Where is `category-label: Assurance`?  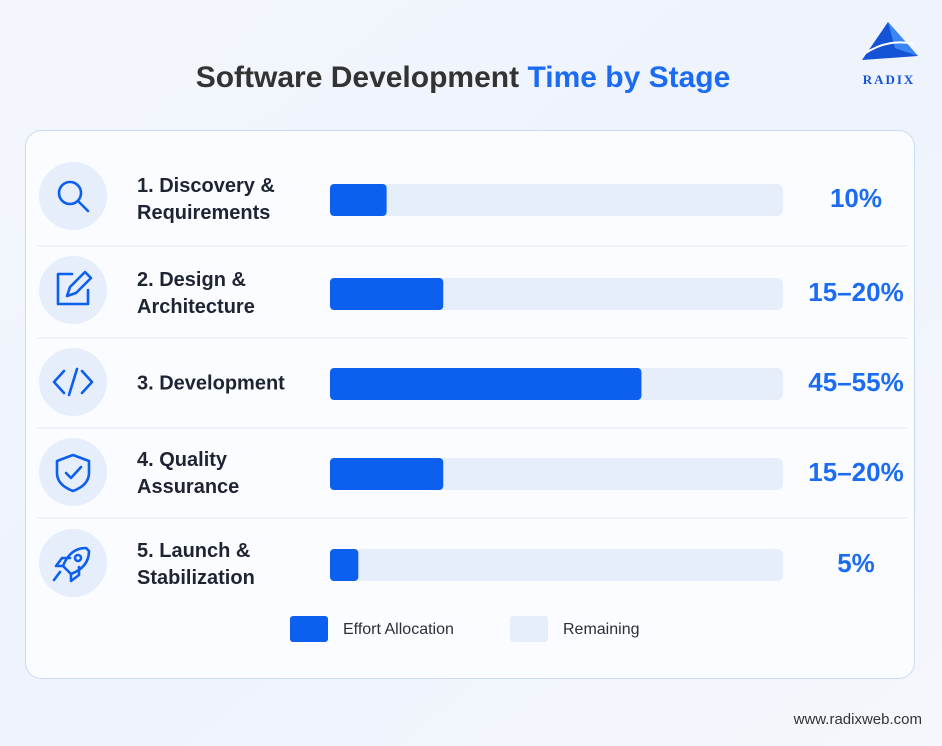 category-label: Assurance is located at coordinates (188, 487).